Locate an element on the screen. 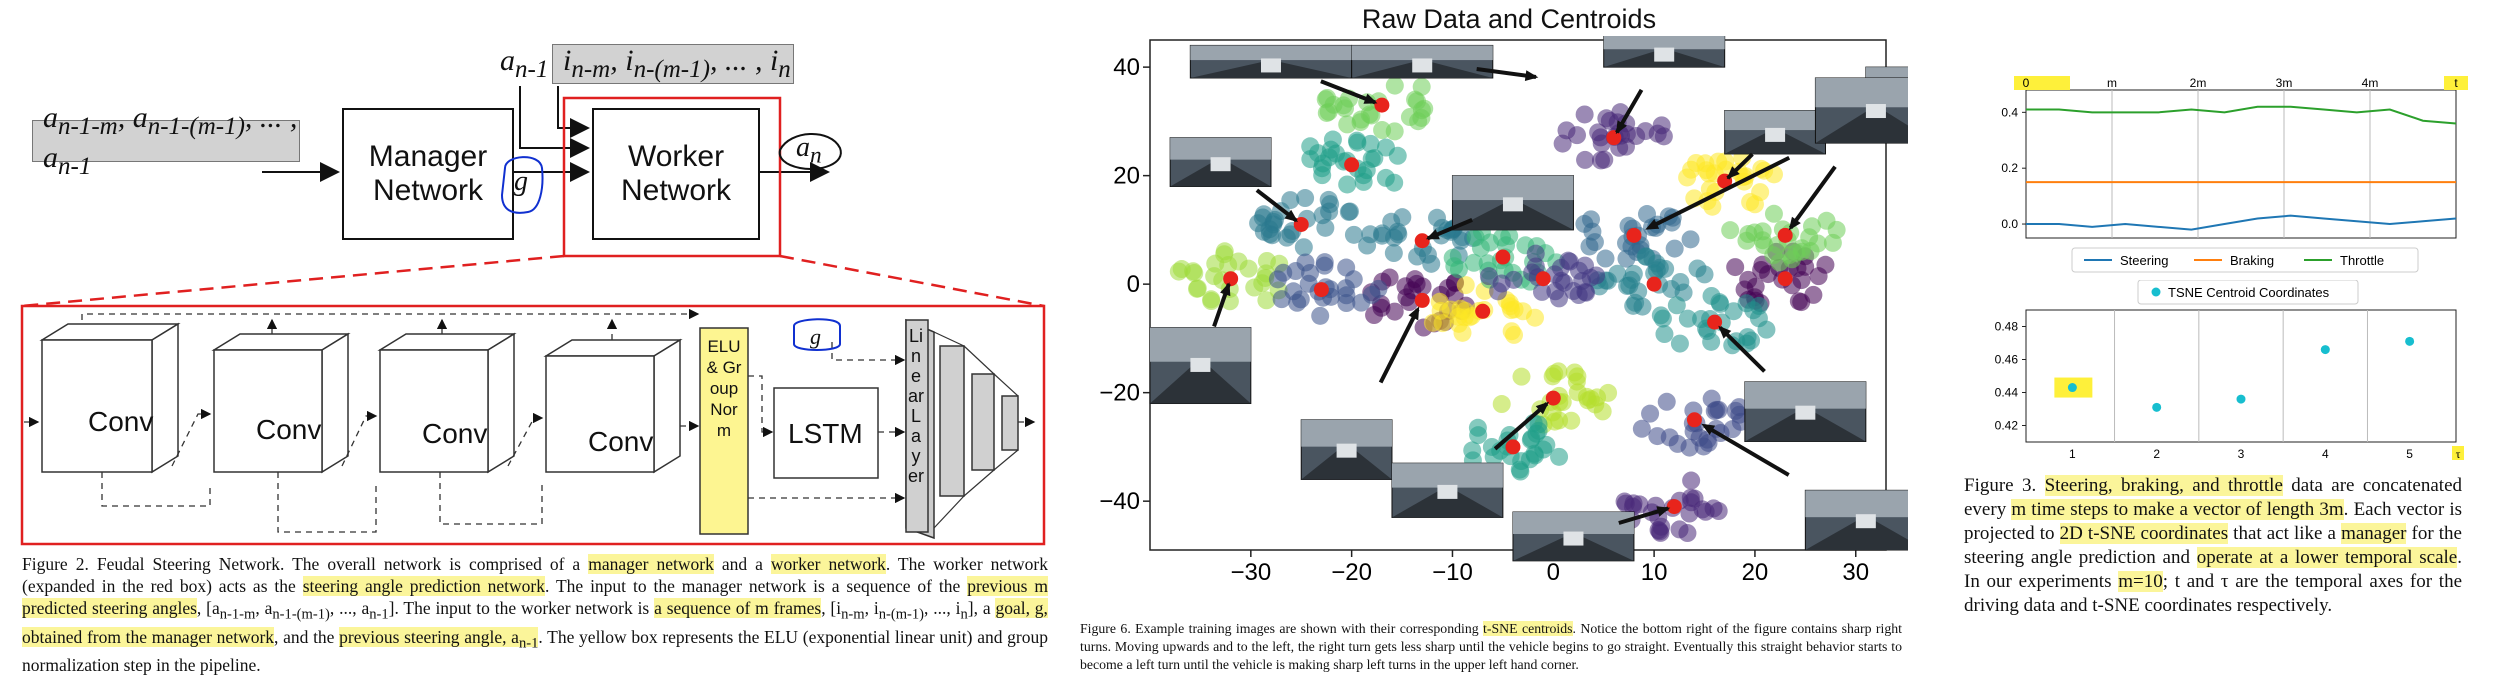 The image size is (2508, 682). legend-label: TSNE Centroid Coordinates is located at coordinates (2249, 292).